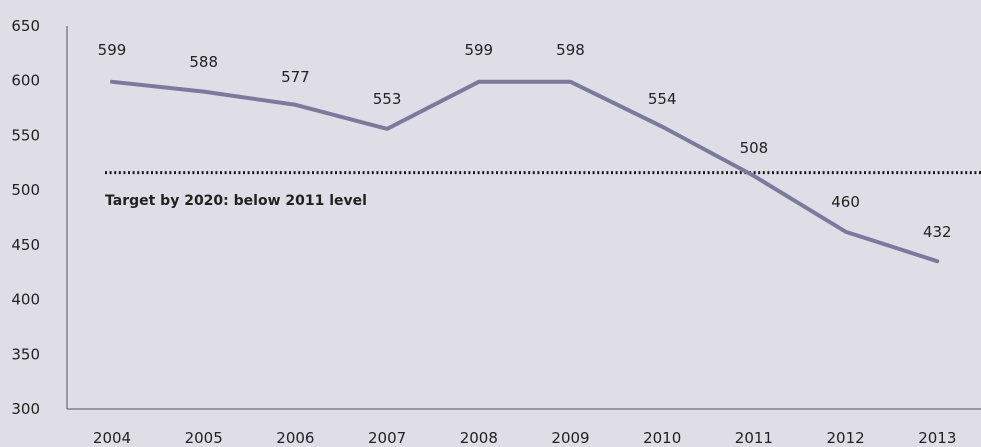  I want to click on x-tick-label: 2006, so click(295, 438).